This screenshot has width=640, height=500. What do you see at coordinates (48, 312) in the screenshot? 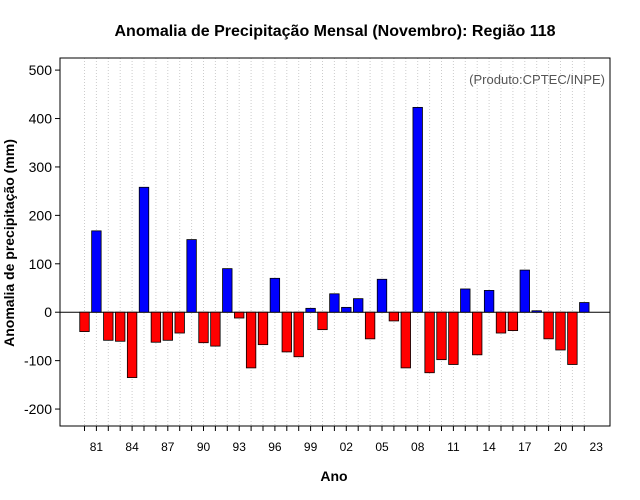
I see `y-tick-label: 0` at bounding box center [48, 312].